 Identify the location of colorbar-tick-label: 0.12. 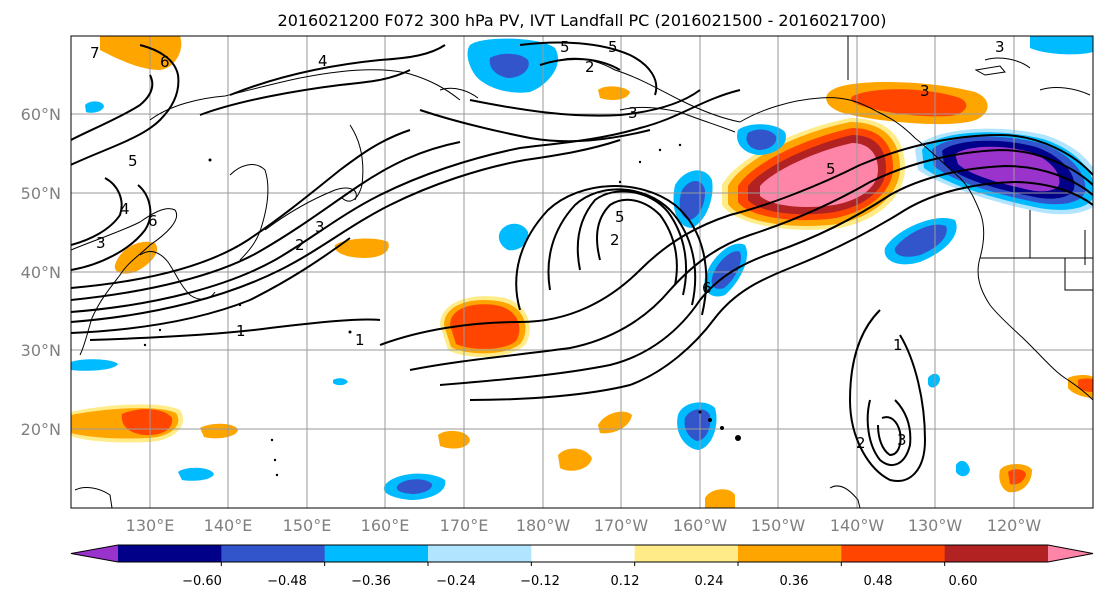
(625, 581).